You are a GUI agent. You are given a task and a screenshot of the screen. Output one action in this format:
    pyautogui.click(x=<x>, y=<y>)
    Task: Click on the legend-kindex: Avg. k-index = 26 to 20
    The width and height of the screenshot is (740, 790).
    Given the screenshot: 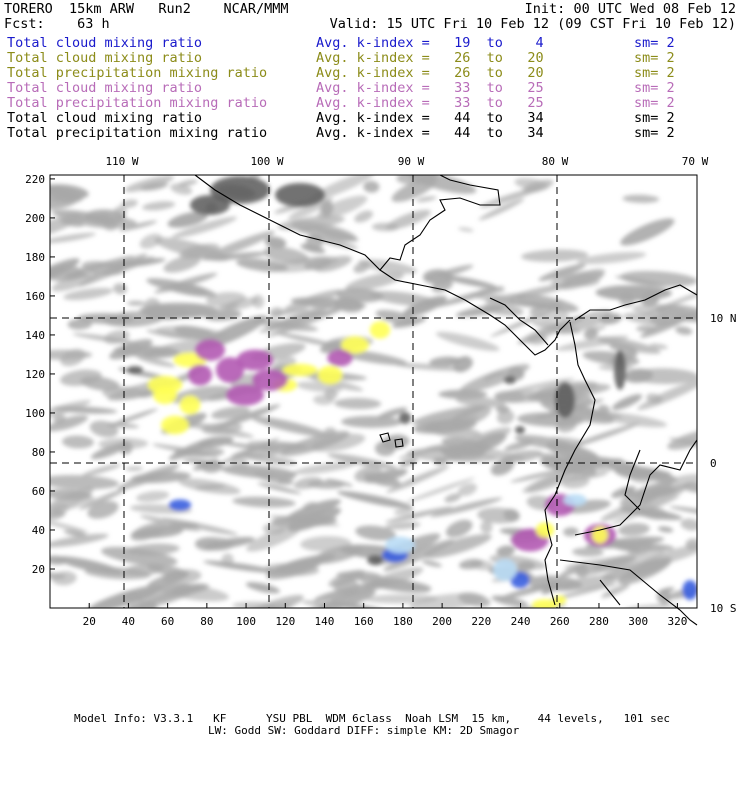 What is the action you would take?
    pyautogui.click(x=430, y=58)
    